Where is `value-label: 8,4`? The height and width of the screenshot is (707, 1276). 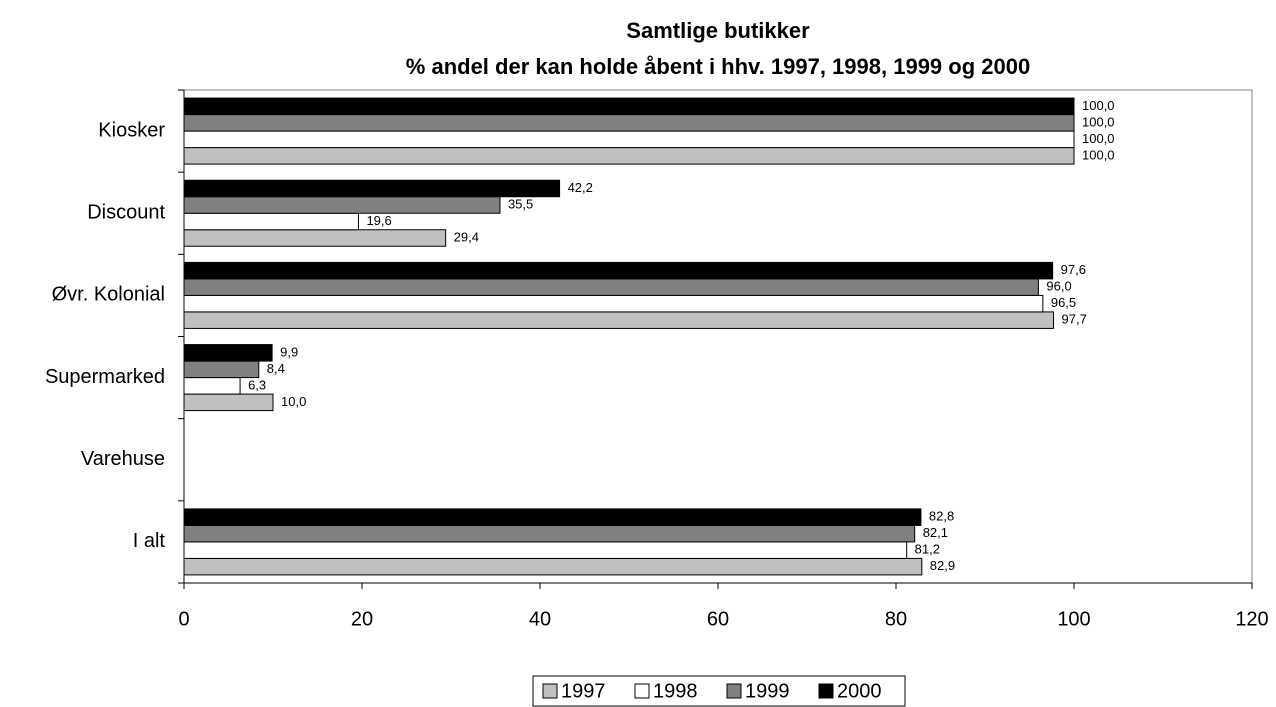 value-label: 8,4 is located at coordinates (276, 368).